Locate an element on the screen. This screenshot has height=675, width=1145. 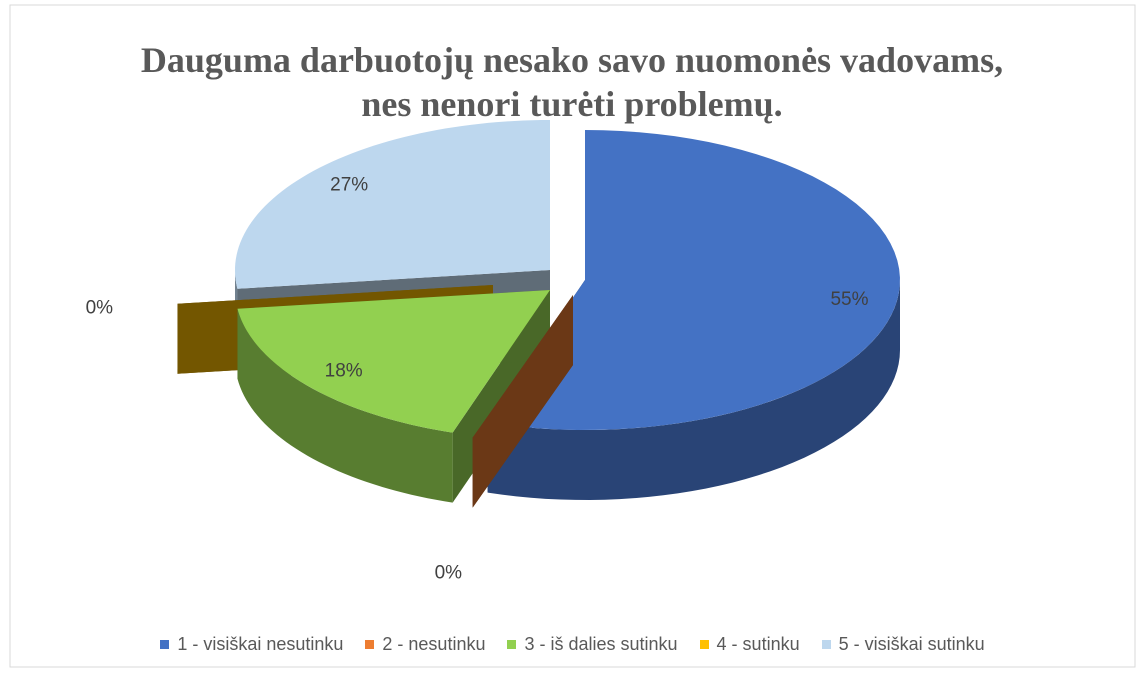
legend-item: 5 - visiškai sutinku is located at coordinates (903, 644).